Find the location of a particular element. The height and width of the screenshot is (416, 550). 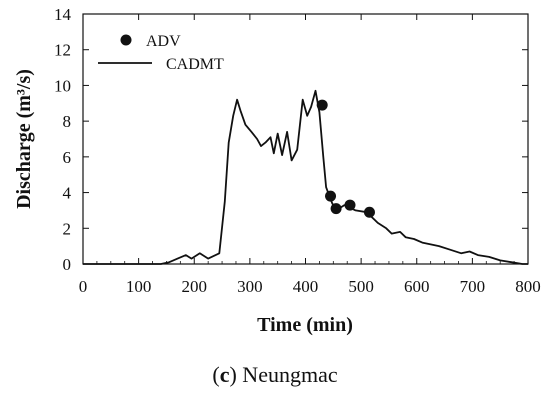

legend: ADV CADMT is located at coordinates (161, 53).